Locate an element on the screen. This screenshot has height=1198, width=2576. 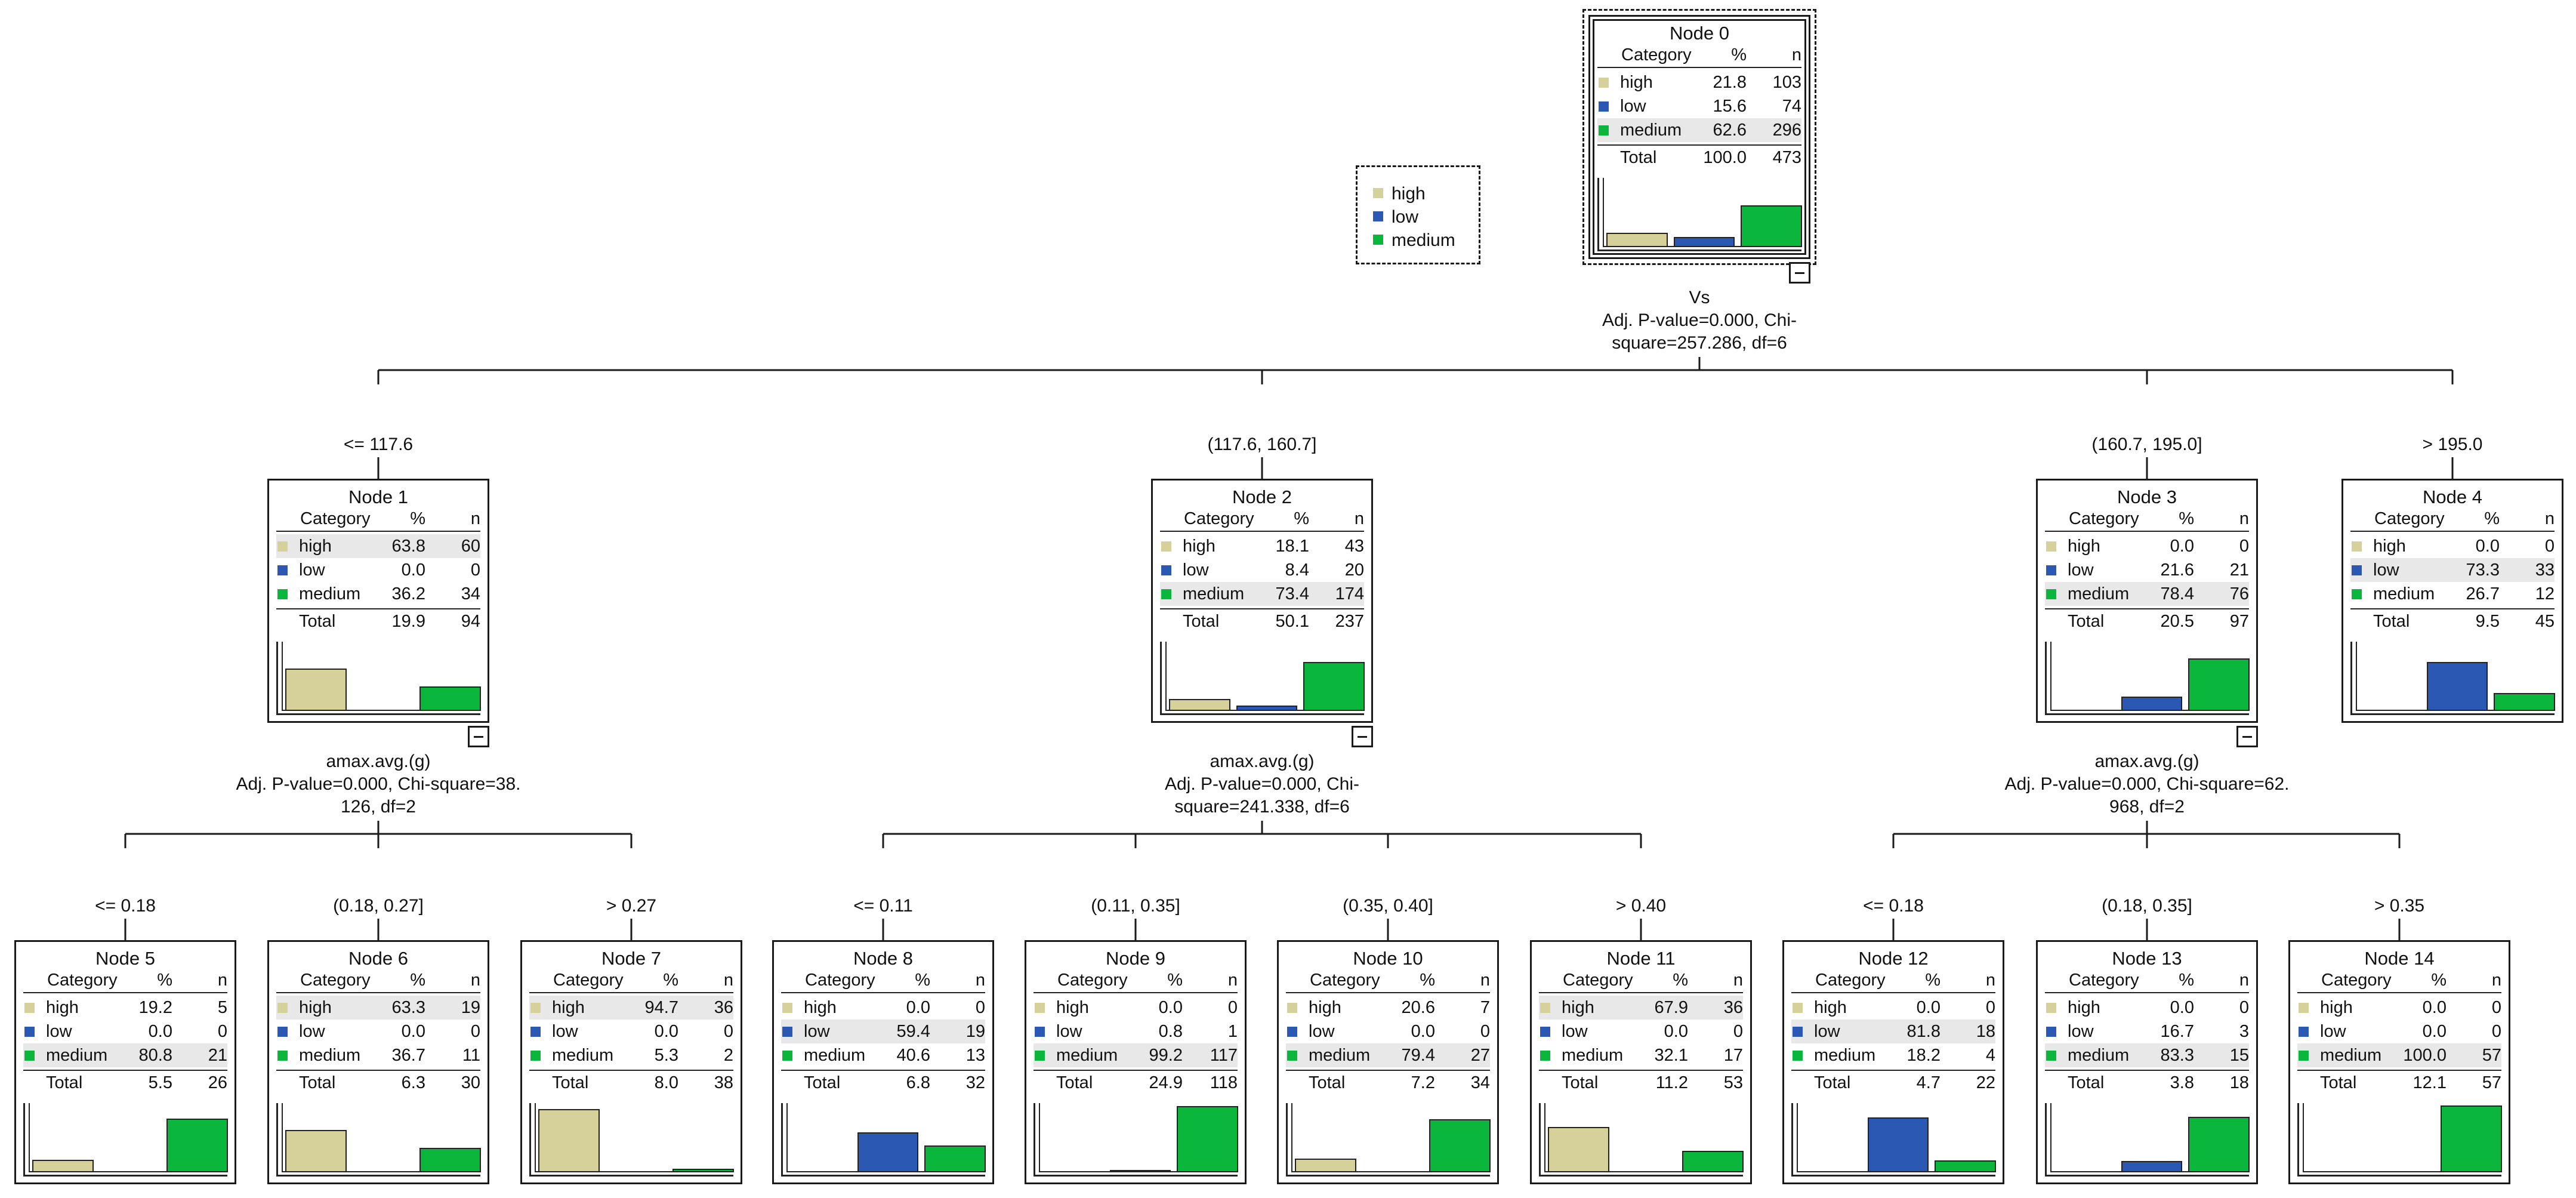
root-inner-border is located at coordinates (1699, 137).